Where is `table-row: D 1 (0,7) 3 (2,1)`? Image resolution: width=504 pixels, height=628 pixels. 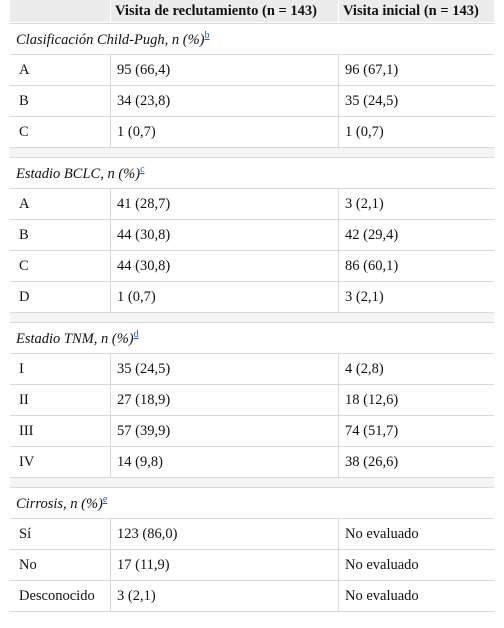 table-row: D 1 (0,7) 3 (2,1) is located at coordinates (252, 297).